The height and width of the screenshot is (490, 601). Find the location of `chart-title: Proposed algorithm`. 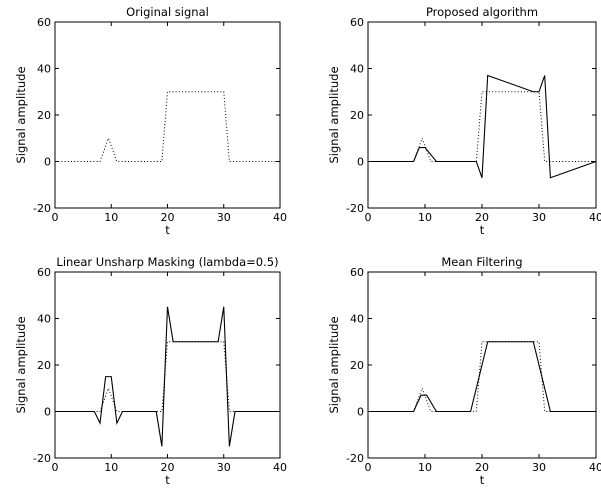

chart-title: Proposed algorithm is located at coordinates (482, 12).